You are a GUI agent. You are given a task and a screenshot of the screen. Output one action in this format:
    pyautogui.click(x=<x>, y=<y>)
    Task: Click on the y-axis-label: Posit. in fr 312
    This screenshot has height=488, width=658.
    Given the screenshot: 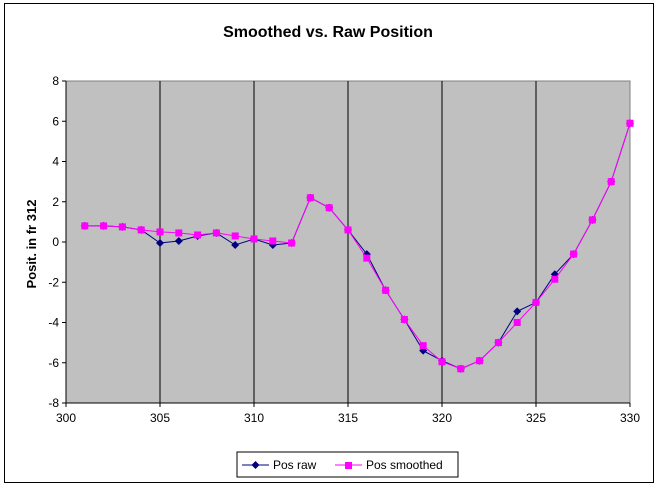 What is the action you would take?
    pyautogui.click(x=31, y=244)
    